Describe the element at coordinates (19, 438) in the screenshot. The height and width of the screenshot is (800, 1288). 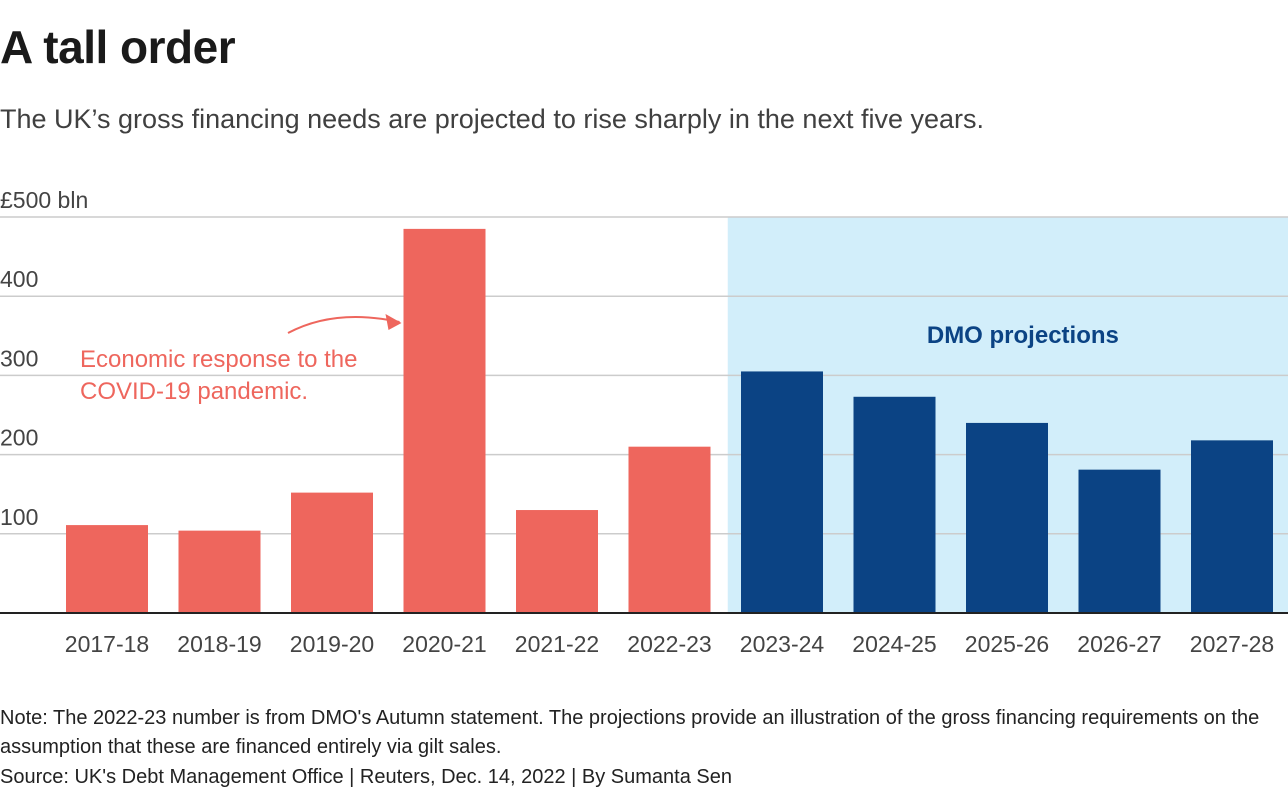
I see `y-tick-label: 200` at that location.